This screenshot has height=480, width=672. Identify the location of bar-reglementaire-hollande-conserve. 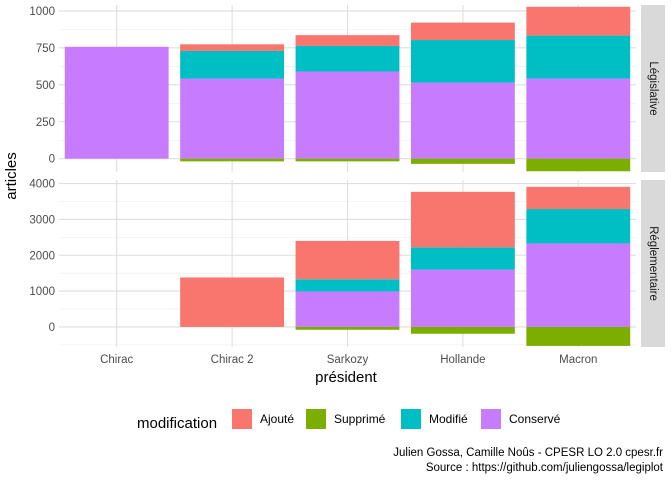
(462, 298).